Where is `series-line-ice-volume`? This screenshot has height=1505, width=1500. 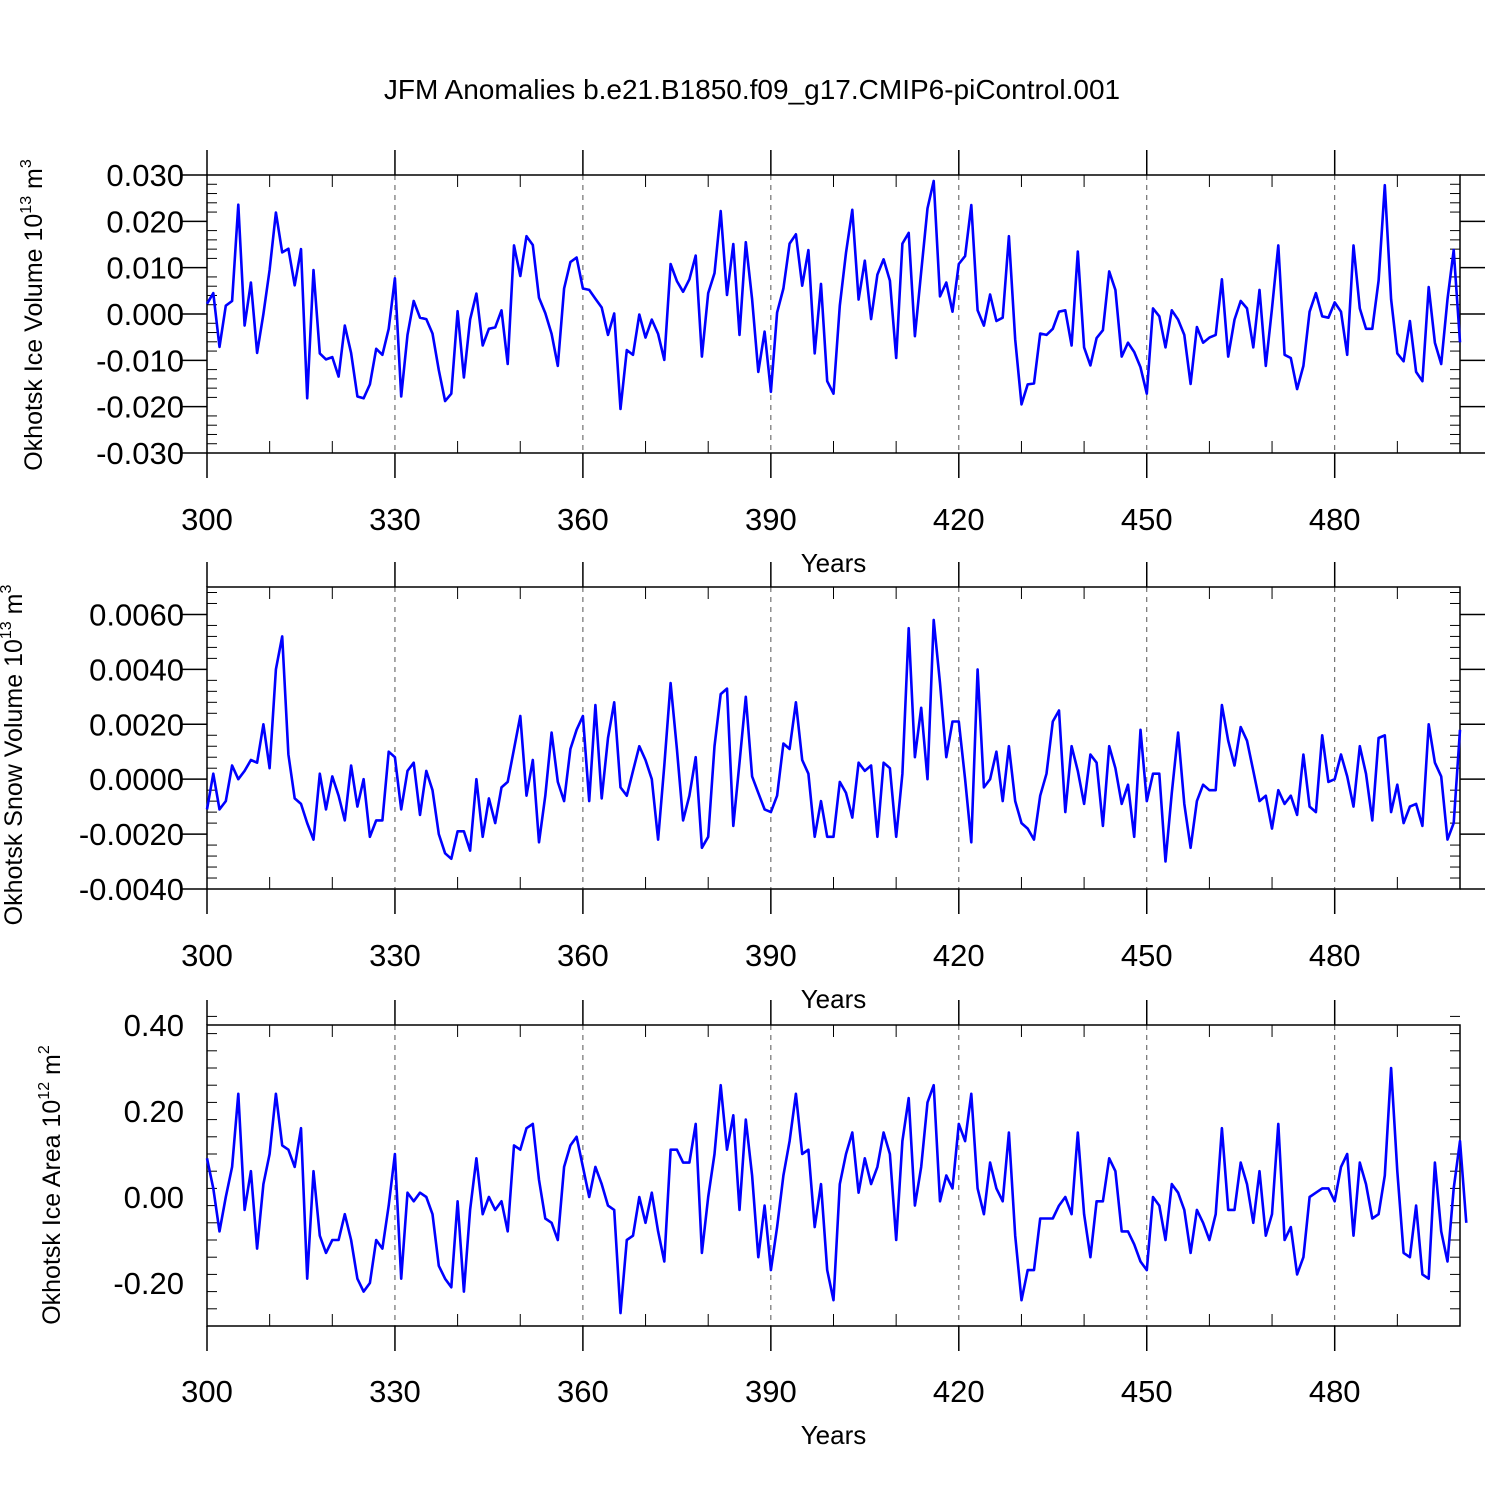
series-line-ice-volume is located at coordinates (833, 295).